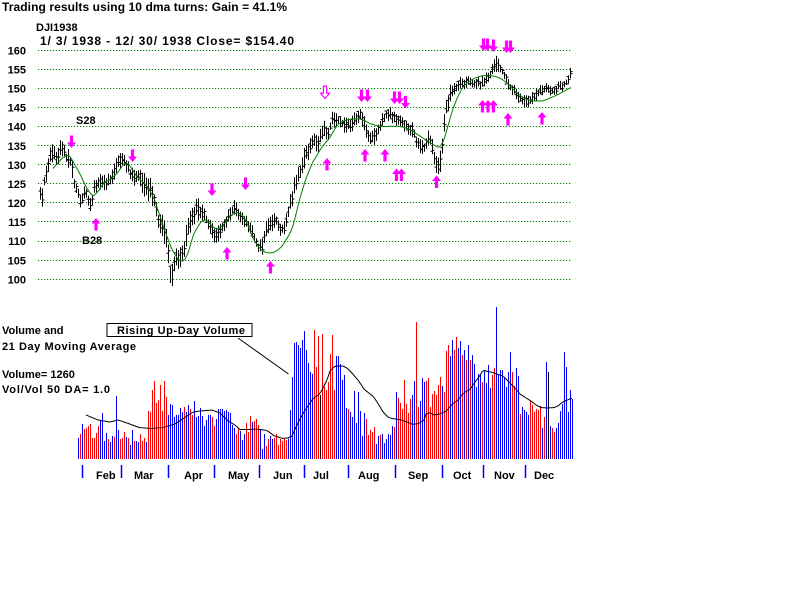 The image size is (800, 600). Describe the element at coordinates (57, 28) in the screenshot. I see `svg-text: DJI1938` at that location.